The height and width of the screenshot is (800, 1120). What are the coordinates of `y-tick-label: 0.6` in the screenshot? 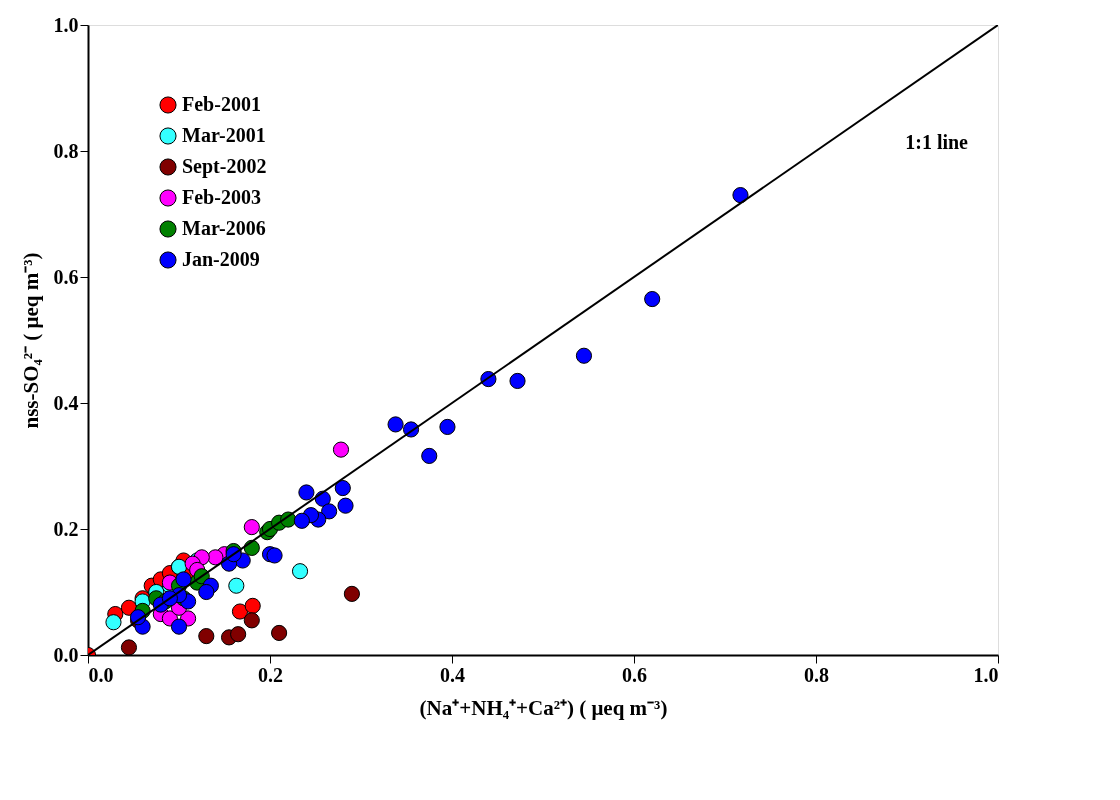 It's located at (66, 276).